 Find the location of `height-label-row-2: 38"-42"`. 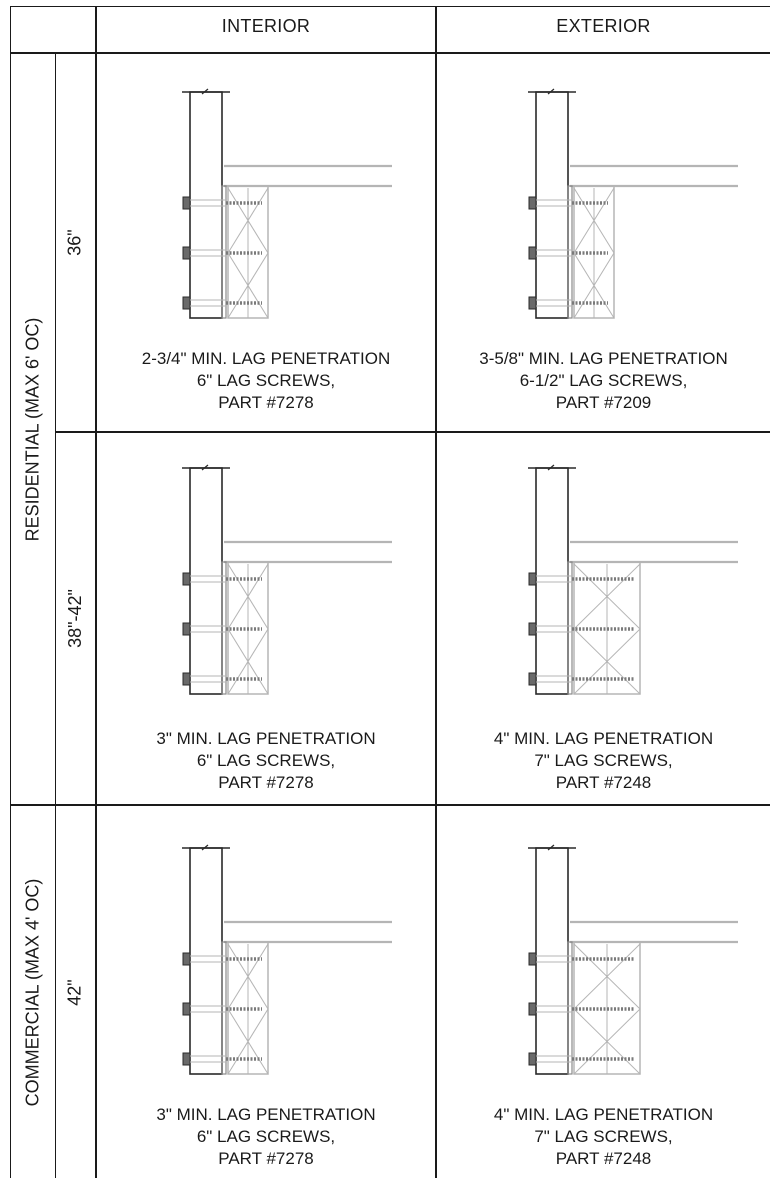

height-label-row-2: 38"-42" is located at coordinates (75, 618).